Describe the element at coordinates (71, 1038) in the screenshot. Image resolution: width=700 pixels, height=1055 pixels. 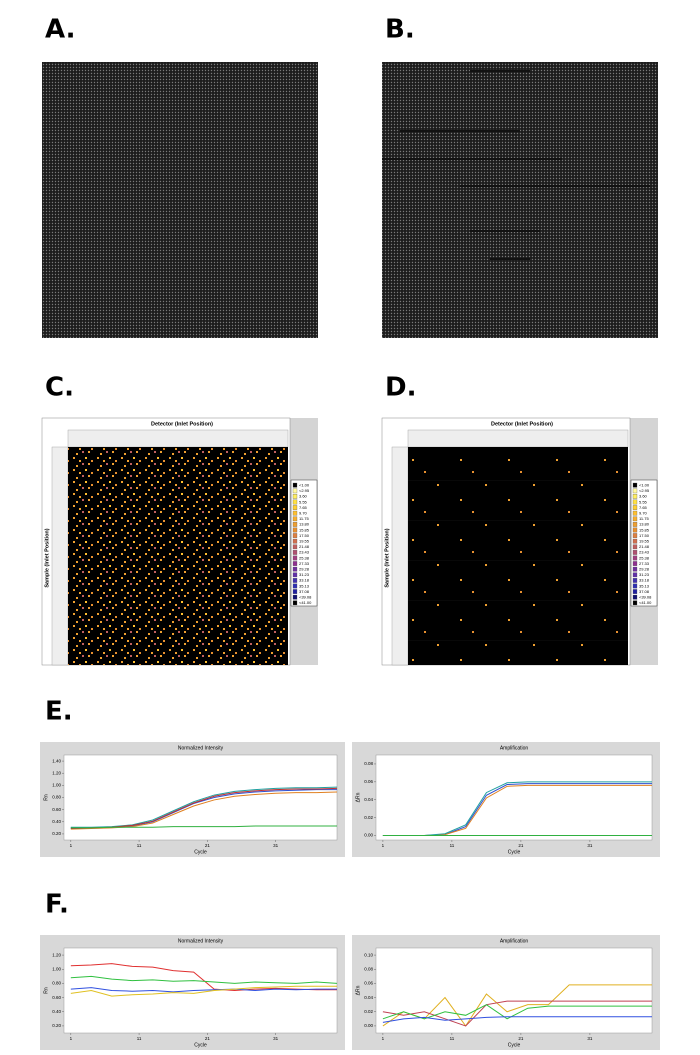
I see `x-tick-label: 1` at that location.